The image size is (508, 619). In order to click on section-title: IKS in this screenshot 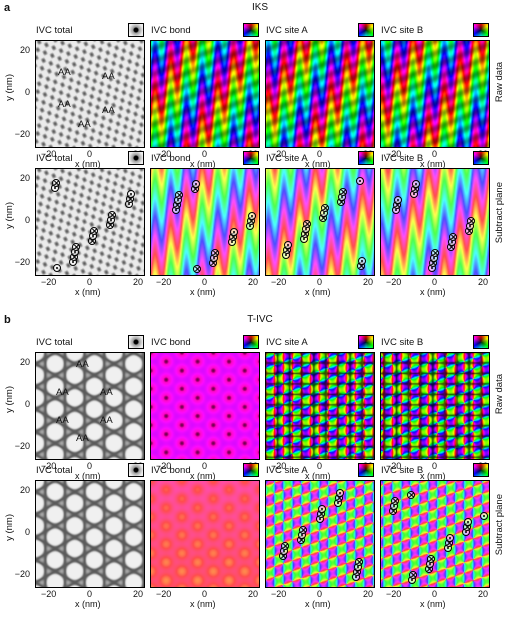, I will do `click(260, 7)`.